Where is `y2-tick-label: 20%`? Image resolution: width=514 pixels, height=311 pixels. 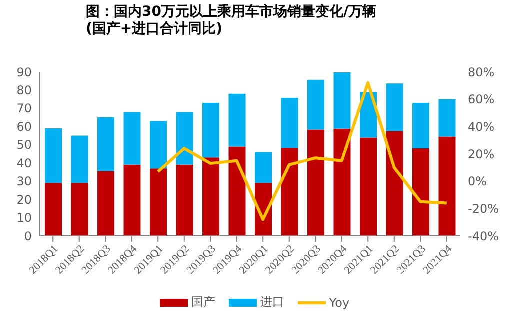 y2-tick-label: 20% is located at coordinates (481, 154).